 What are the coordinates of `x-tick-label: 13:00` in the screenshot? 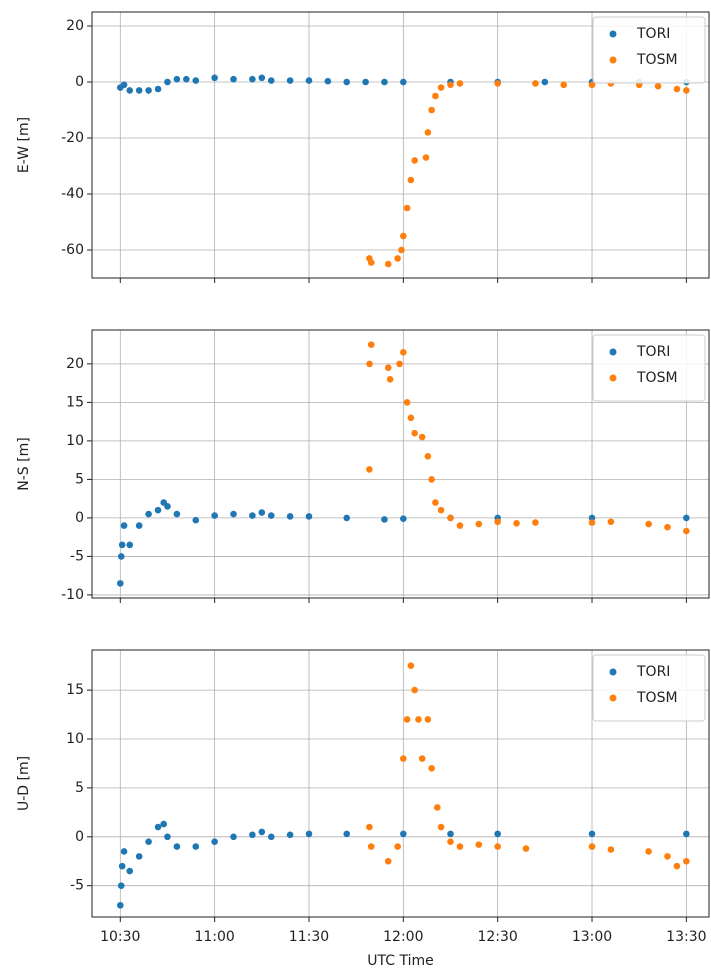 It's located at (592, 937).